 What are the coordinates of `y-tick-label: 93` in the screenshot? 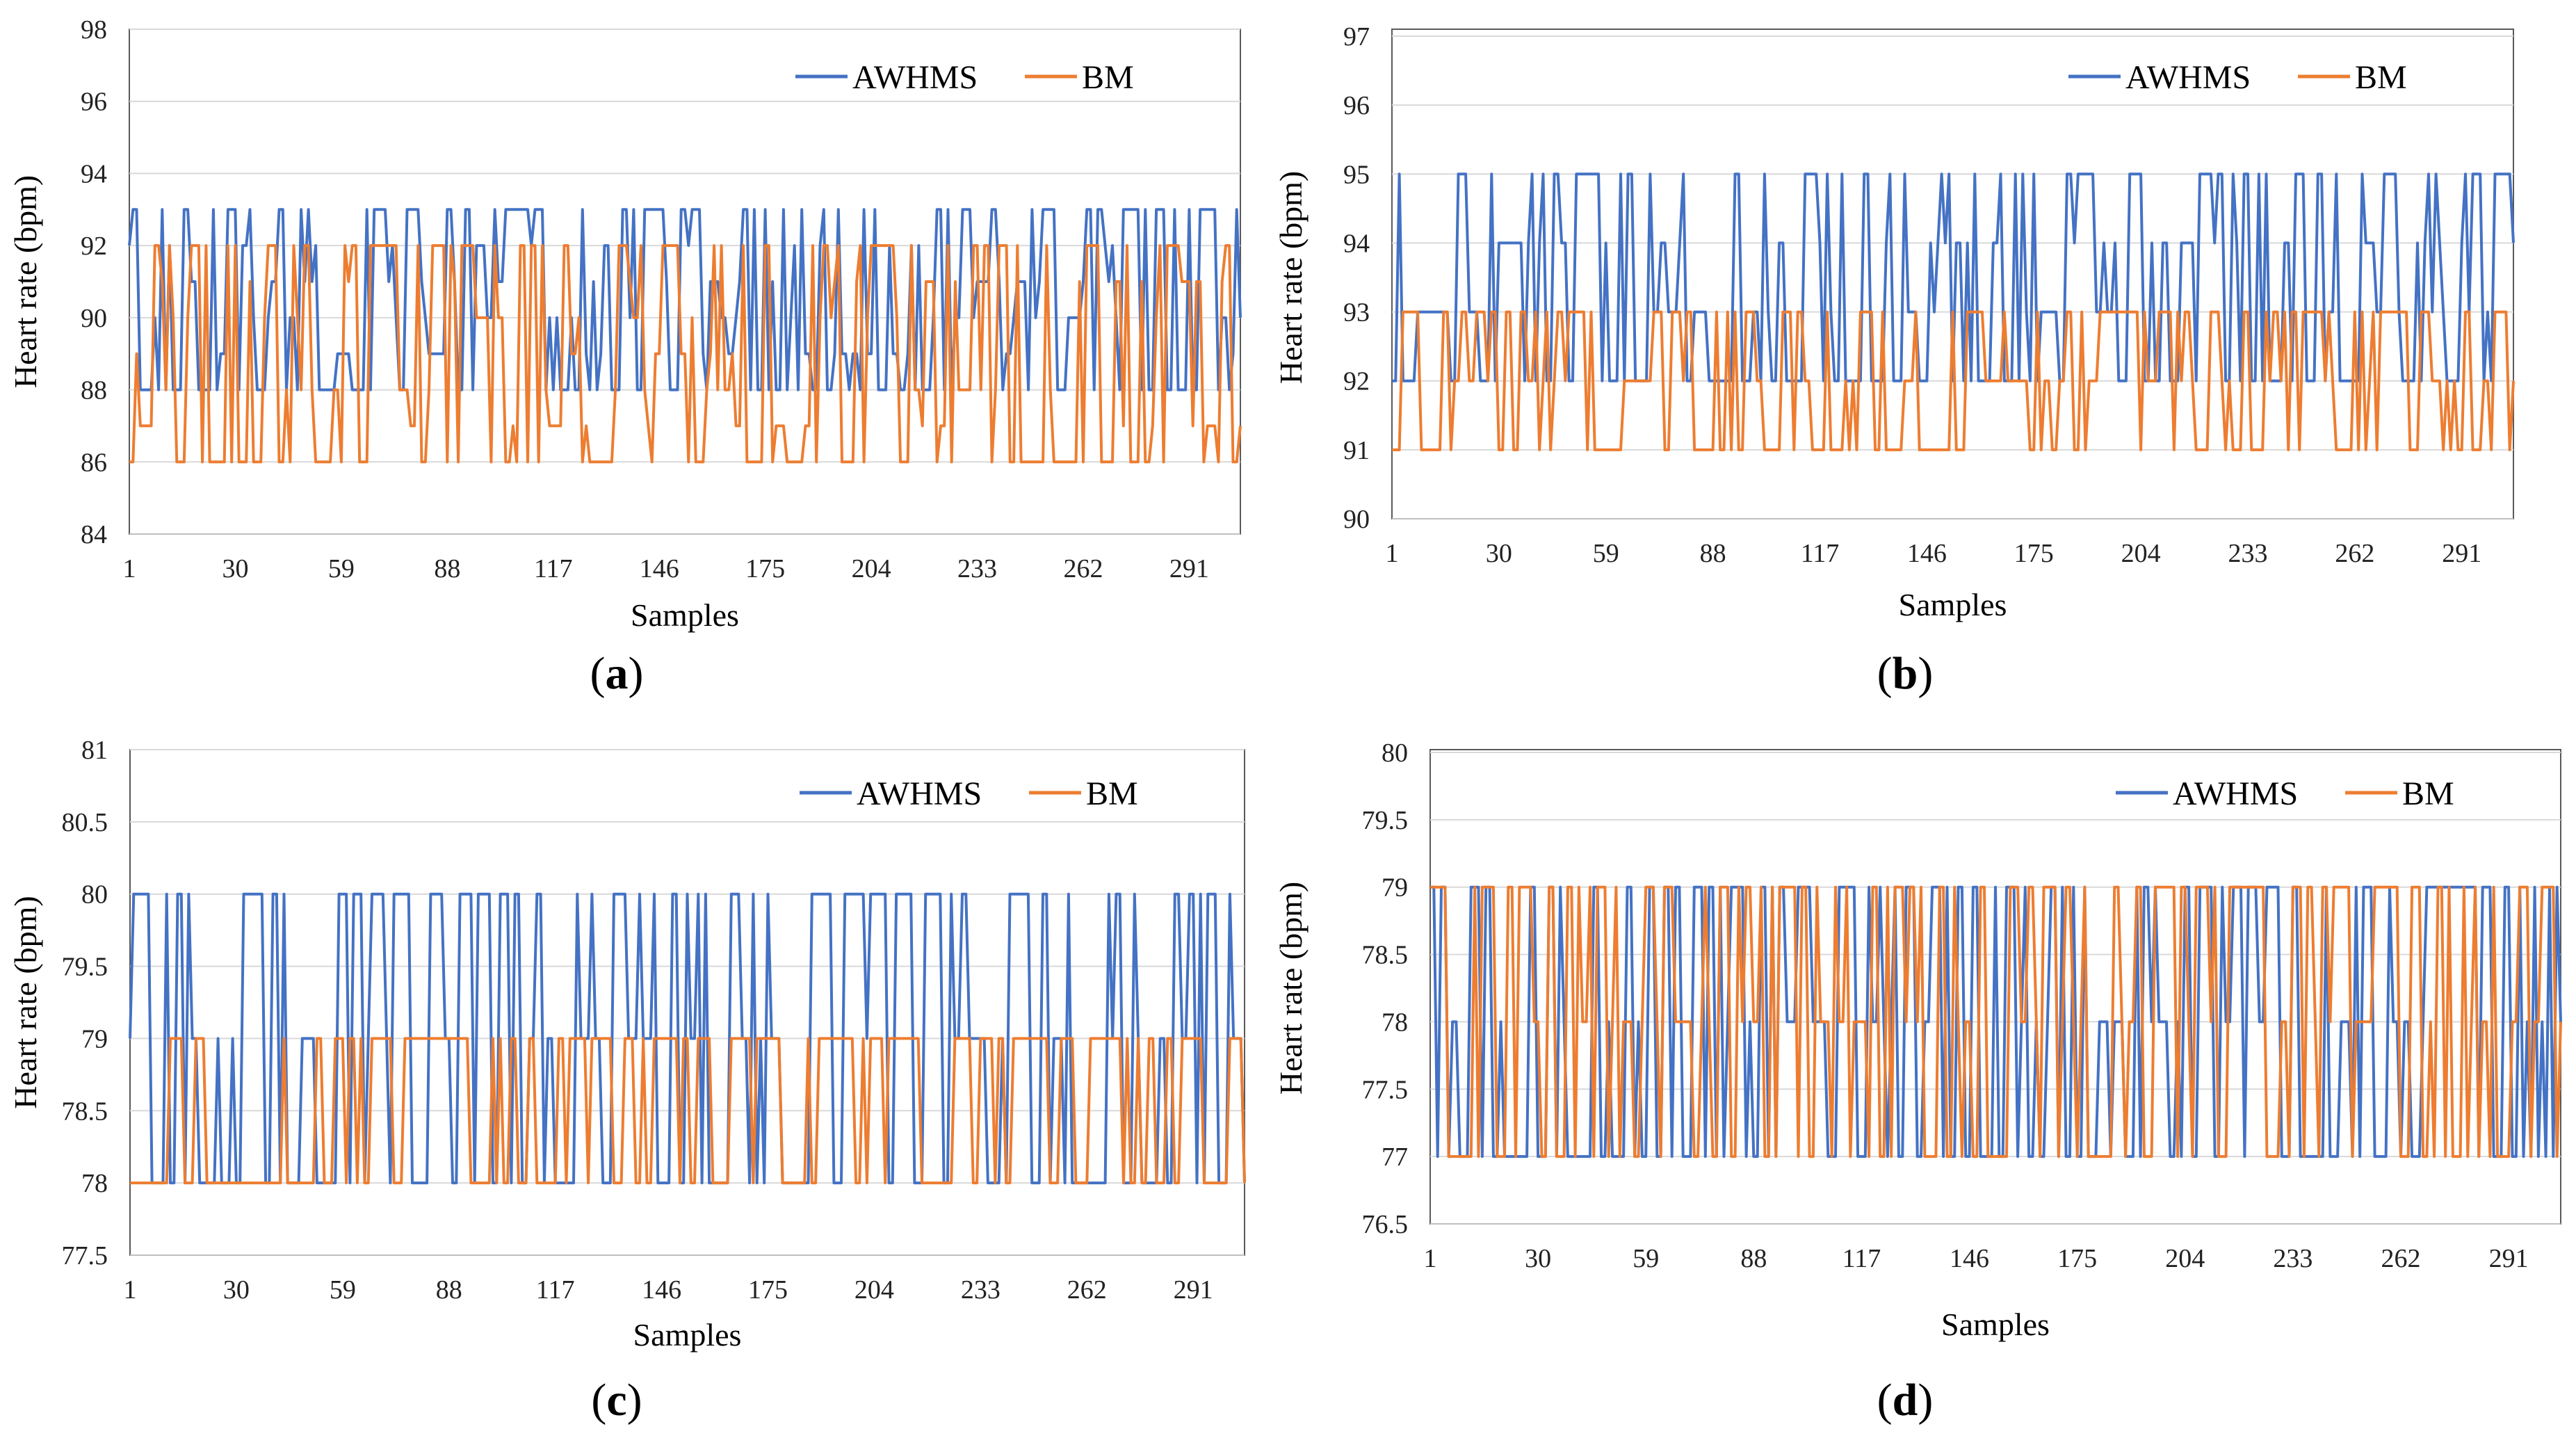 It's located at (1356, 313).